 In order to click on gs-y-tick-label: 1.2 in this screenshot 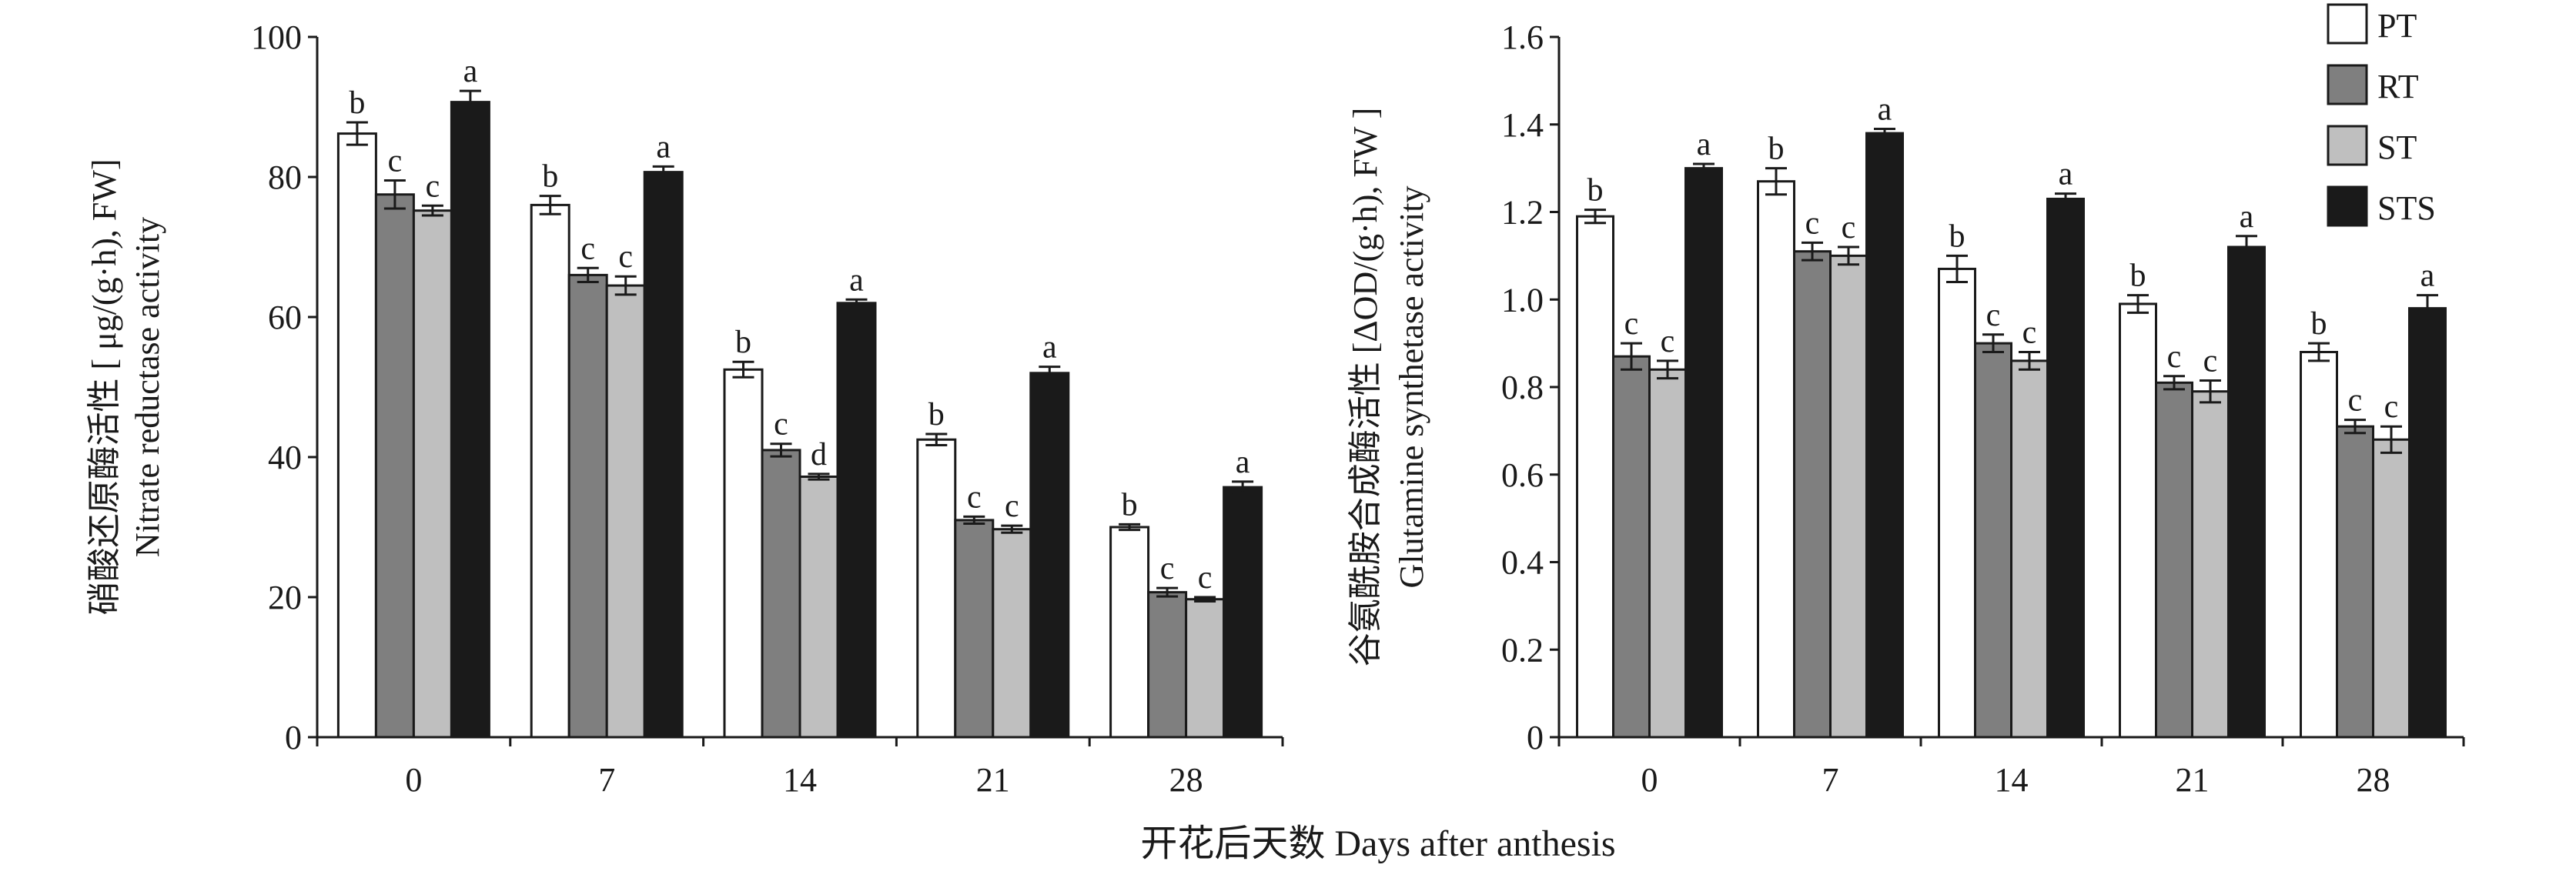, I will do `click(1522, 213)`.